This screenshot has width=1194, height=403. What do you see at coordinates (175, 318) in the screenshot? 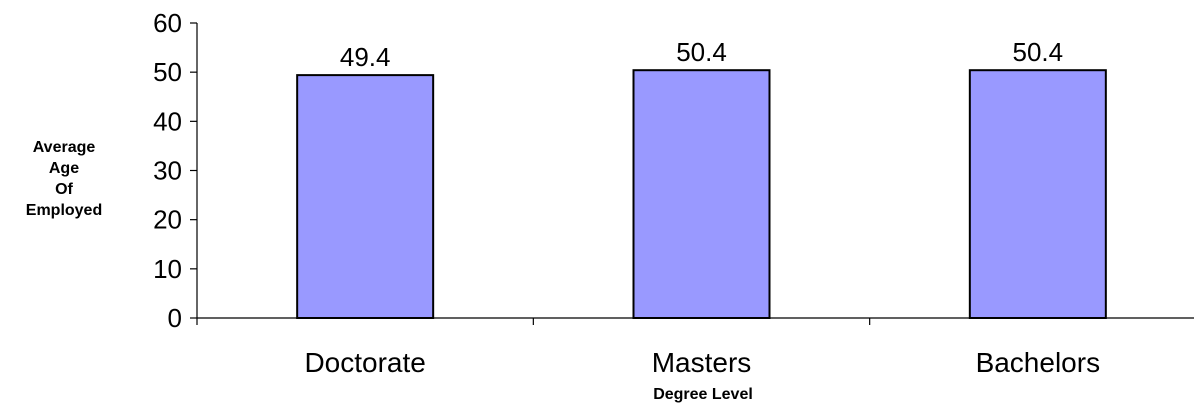
I see `y-tick-label: 0` at bounding box center [175, 318].